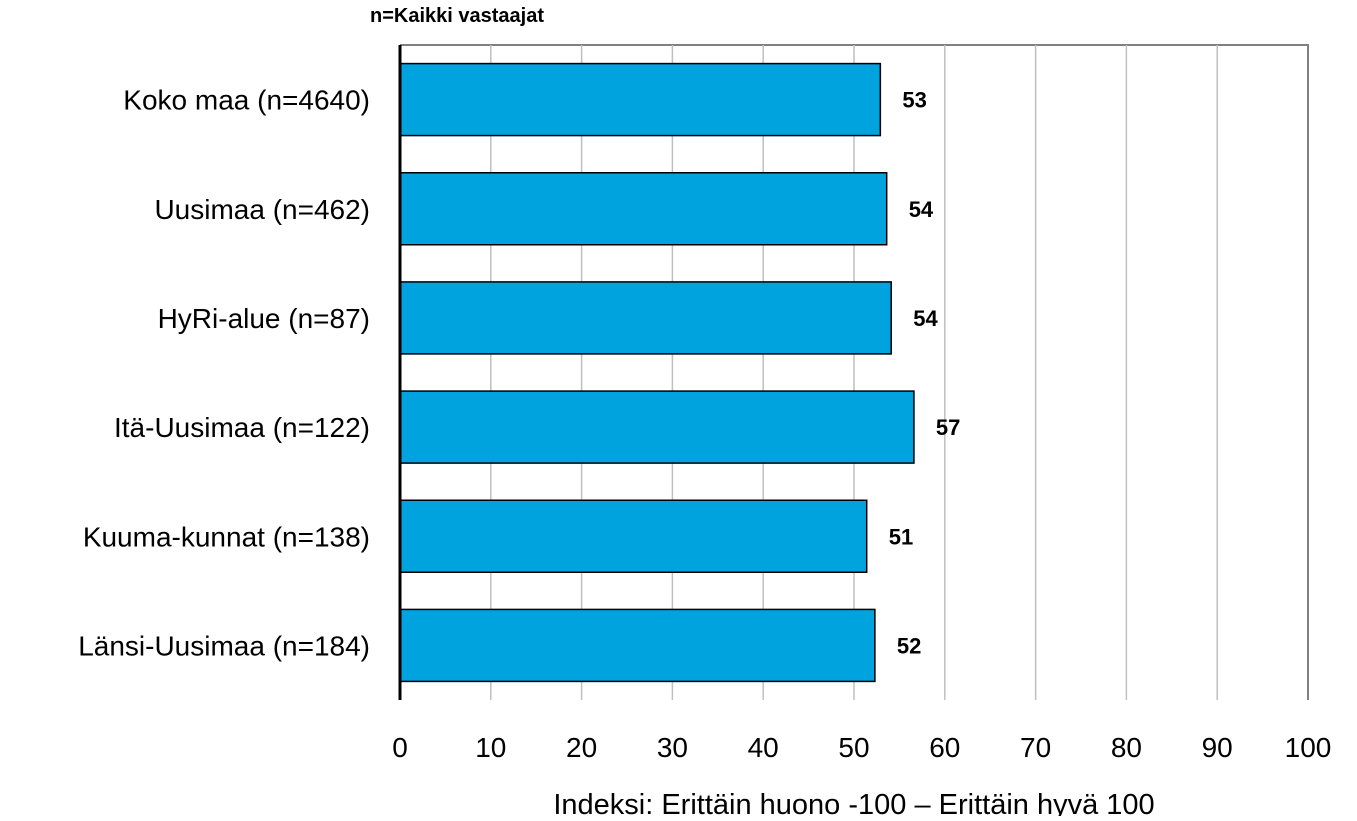  Describe the element at coordinates (1126, 747) in the screenshot. I see `x-tick-label: 80` at that location.